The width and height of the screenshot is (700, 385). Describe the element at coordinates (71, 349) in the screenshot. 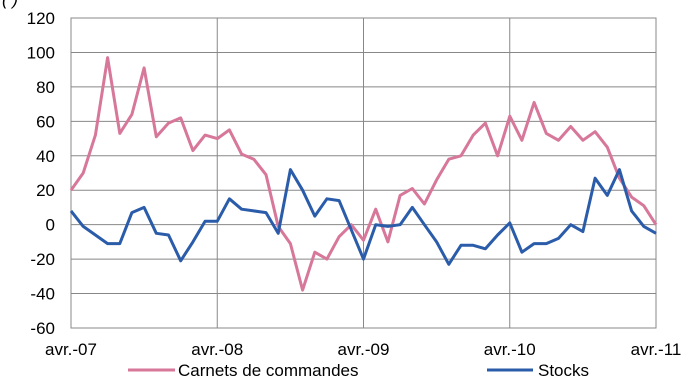

I see `x-tick-label: avr.-07` at that location.